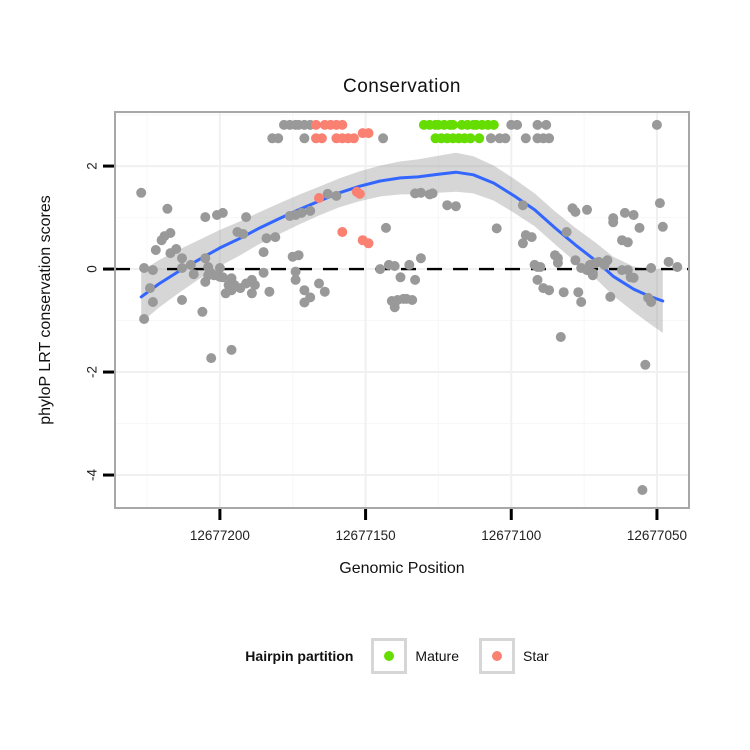  Describe the element at coordinates (389, 656) in the screenshot. I see `legend-key-mature` at that location.